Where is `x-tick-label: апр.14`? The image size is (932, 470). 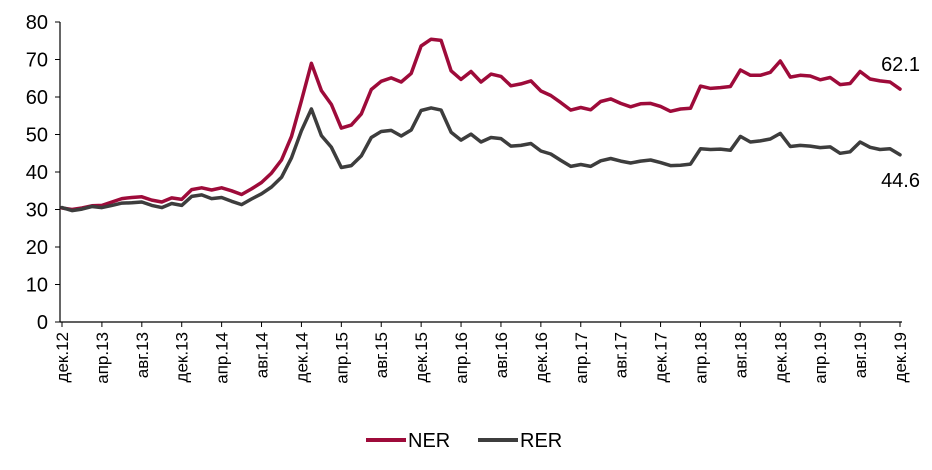 x-tick-label: апр.14 is located at coordinates (222, 358).